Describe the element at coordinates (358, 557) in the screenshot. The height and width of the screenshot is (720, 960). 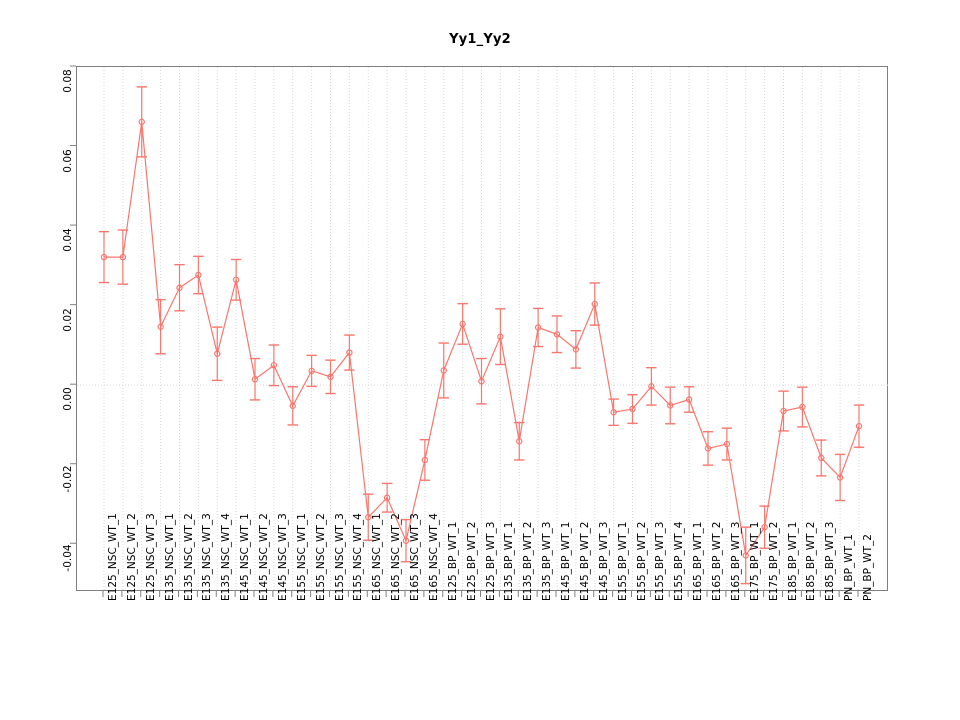
I see `x-tick-label: E155_NSC_WT_4` at that location.